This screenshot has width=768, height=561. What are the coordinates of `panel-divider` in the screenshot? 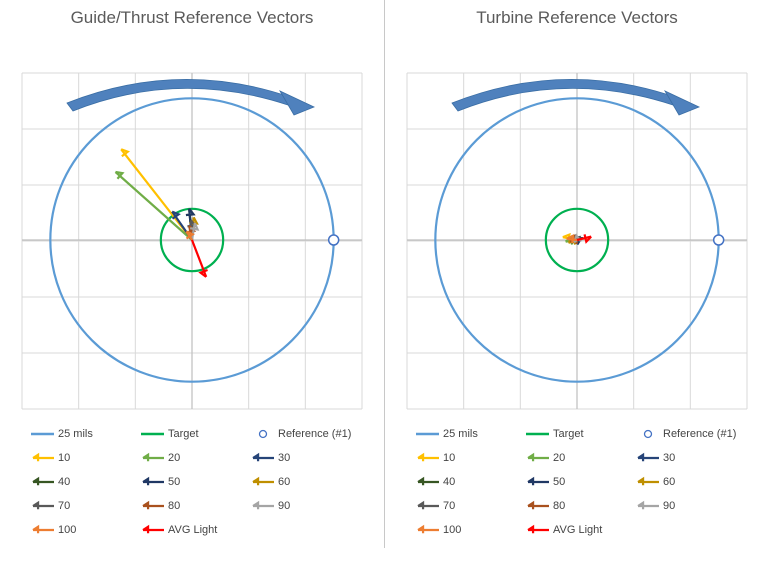 It's located at (384, 274).